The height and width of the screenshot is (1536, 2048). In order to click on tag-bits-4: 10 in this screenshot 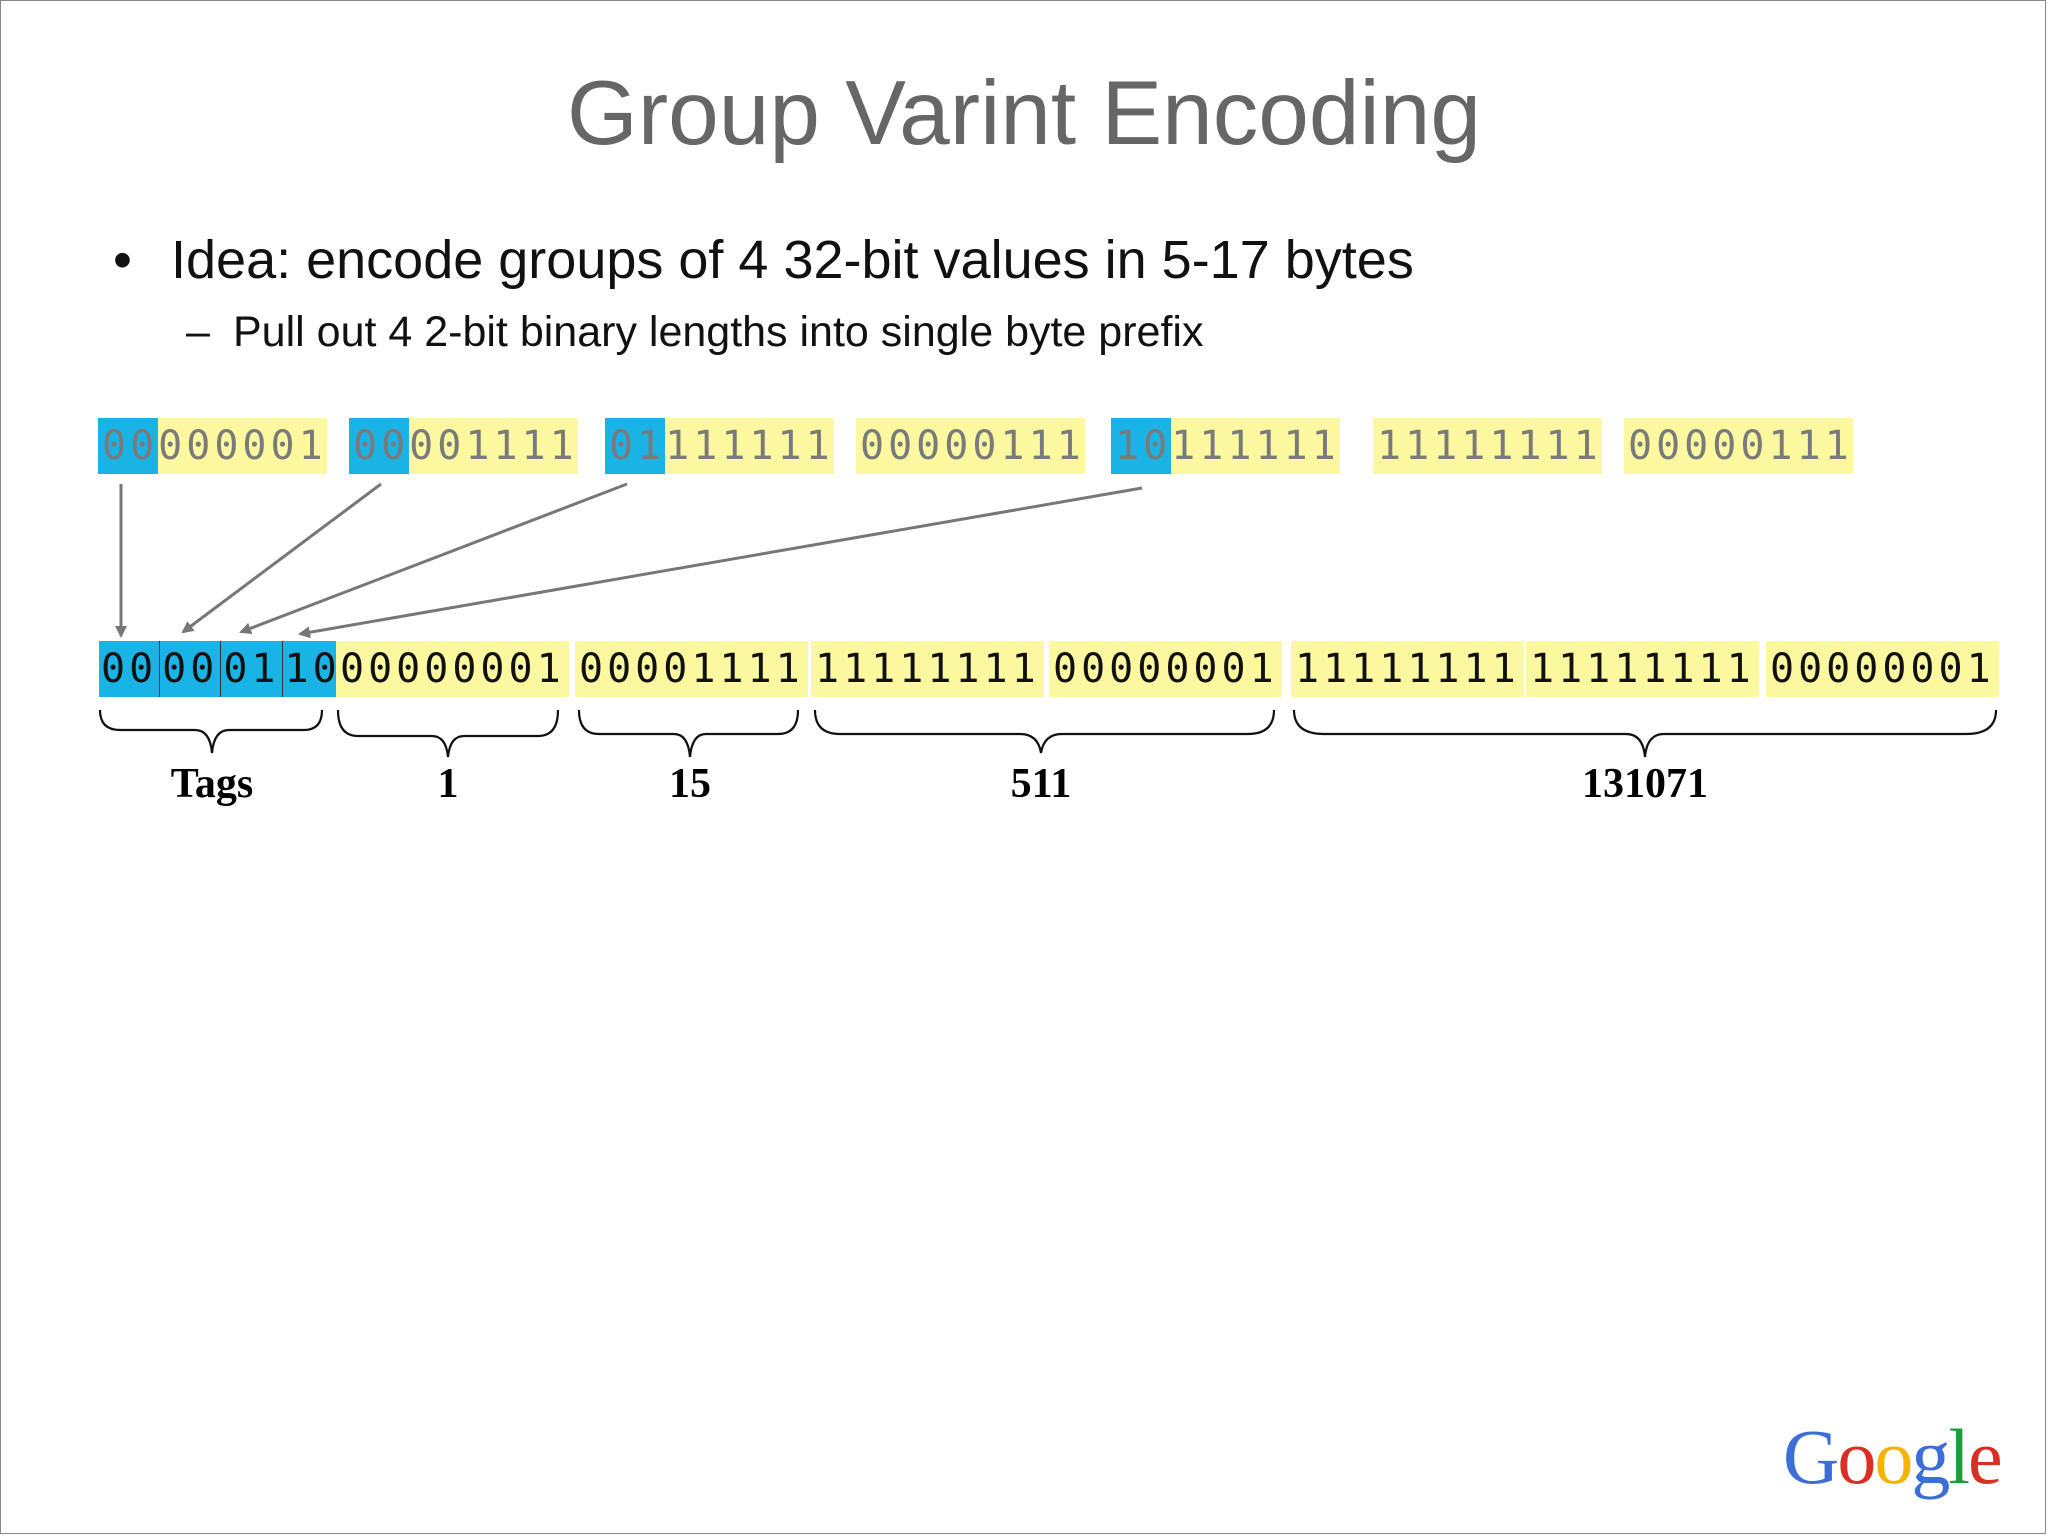, I will do `click(312, 669)`.